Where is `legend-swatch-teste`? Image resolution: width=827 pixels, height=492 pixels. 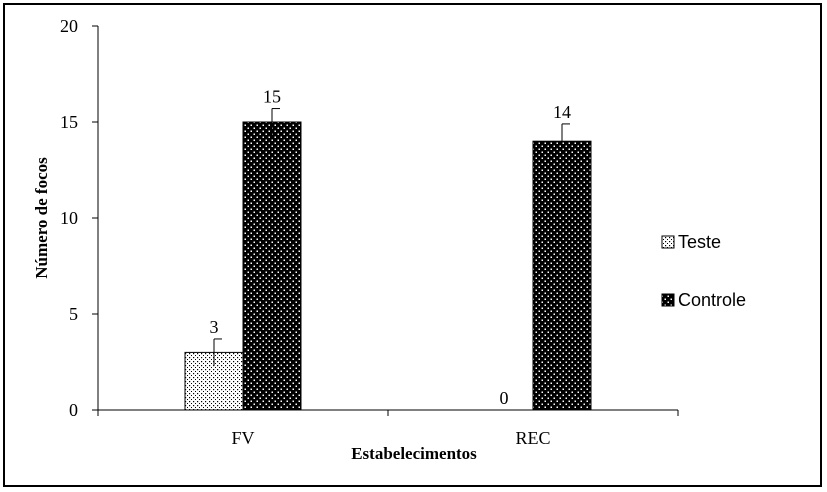
legend-swatch-teste is located at coordinates (668, 242).